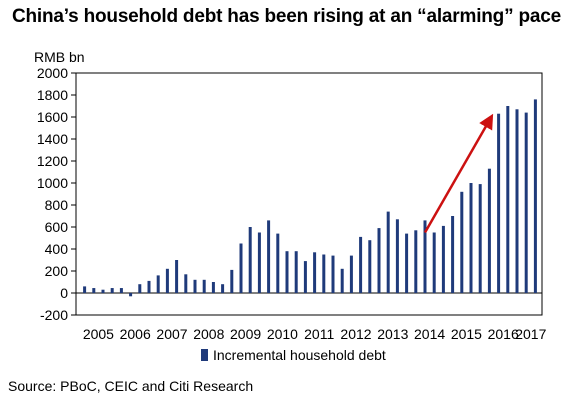  What do you see at coordinates (171, 334) in the screenshot?
I see `x-tick-label: 2007` at bounding box center [171, 334].